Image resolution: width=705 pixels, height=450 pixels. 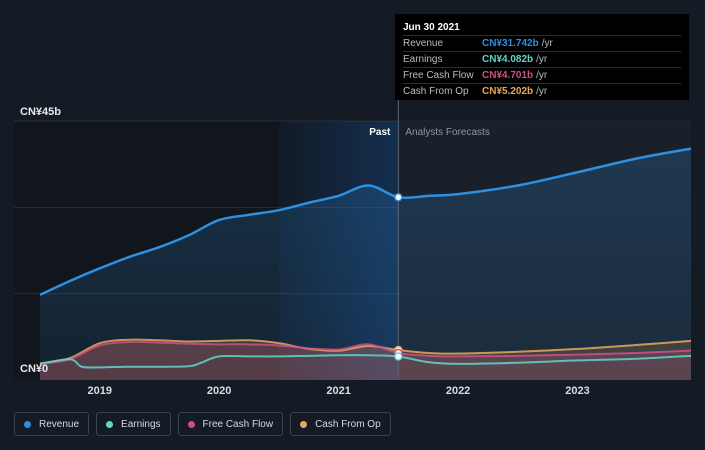 I want to click on tooltip-name: Cash From Op, so click(x=436, y=91).